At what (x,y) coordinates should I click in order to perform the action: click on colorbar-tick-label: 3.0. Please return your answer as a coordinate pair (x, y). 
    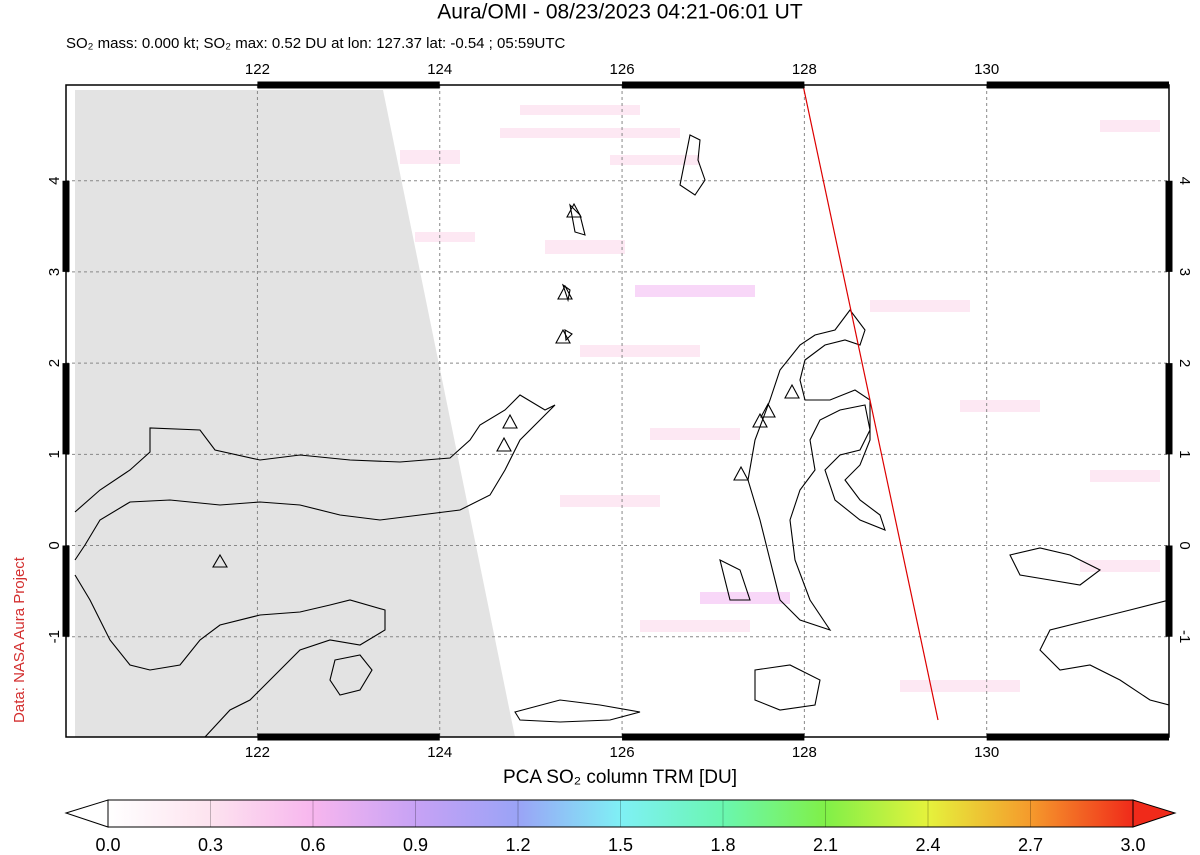
    Looking at the image, I should click on (1132, 845).